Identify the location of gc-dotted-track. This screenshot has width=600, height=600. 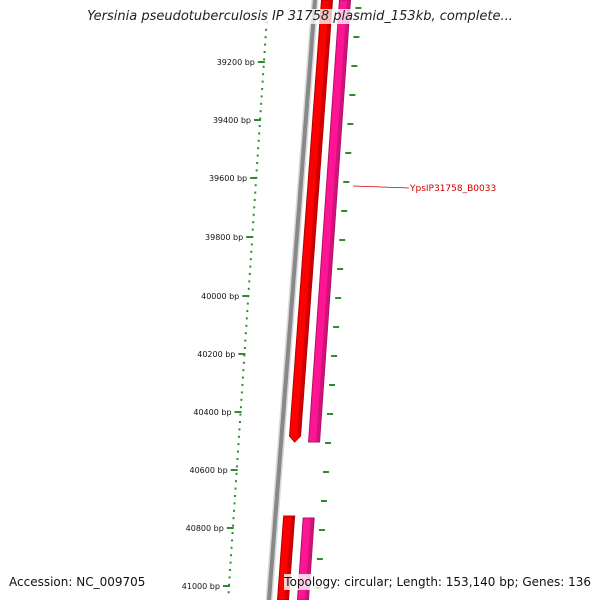
(248, 304).